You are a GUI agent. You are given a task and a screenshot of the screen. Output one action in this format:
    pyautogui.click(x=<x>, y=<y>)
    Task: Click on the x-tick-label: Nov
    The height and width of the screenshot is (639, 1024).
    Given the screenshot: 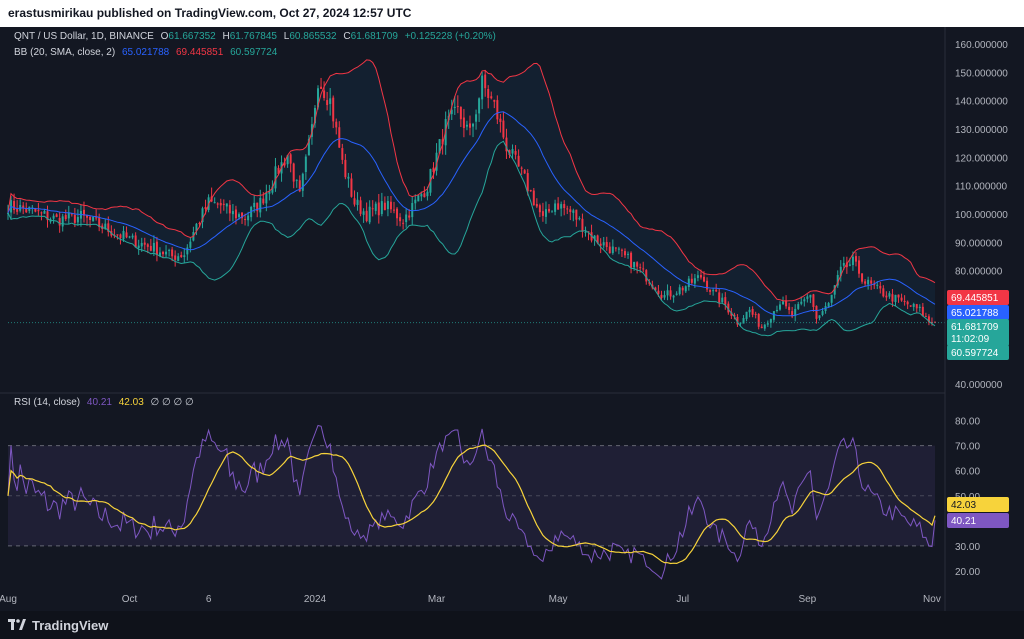 What is the action you would take?
    pyautogui.click(x=932, y=599)
    